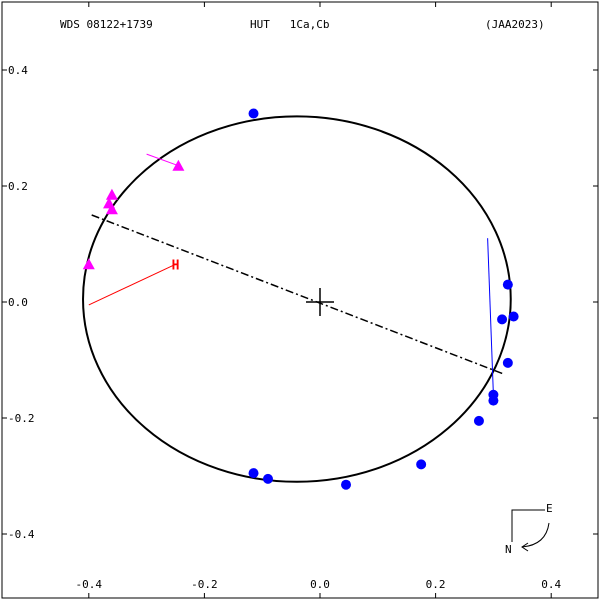 Image resolution: width=600 pixels, height=600 pixels. Describe the element at coordinates (320, 584) in the screenshot. I see `x-tick-label: 0.0` at that location.